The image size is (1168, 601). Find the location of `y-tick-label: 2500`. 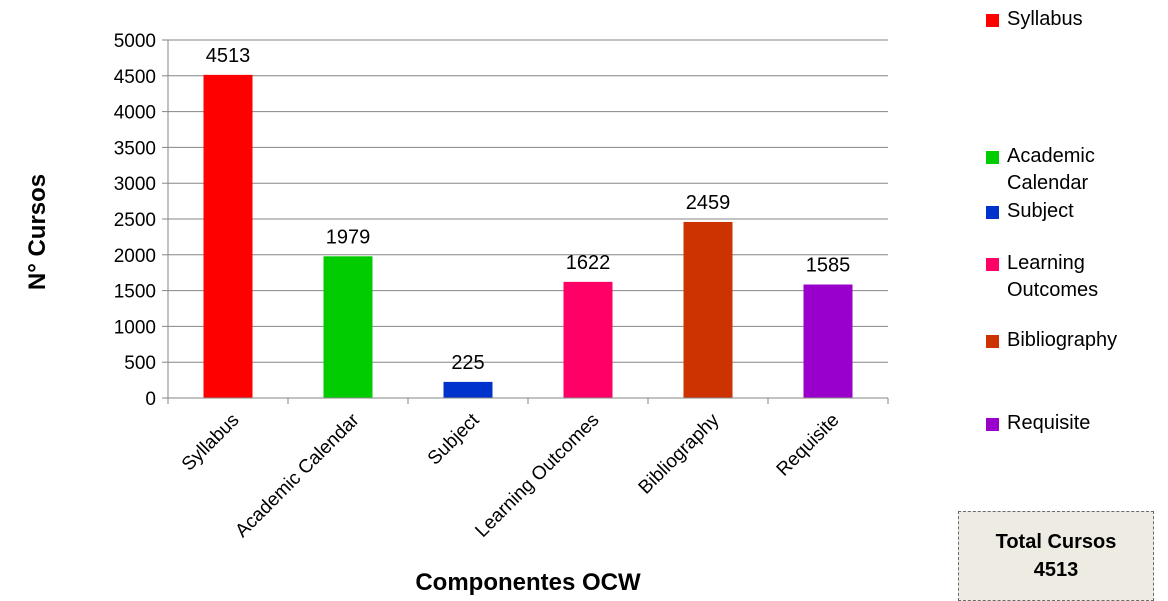

y-tick-label: 2500 is located at coordinates (135, 220).